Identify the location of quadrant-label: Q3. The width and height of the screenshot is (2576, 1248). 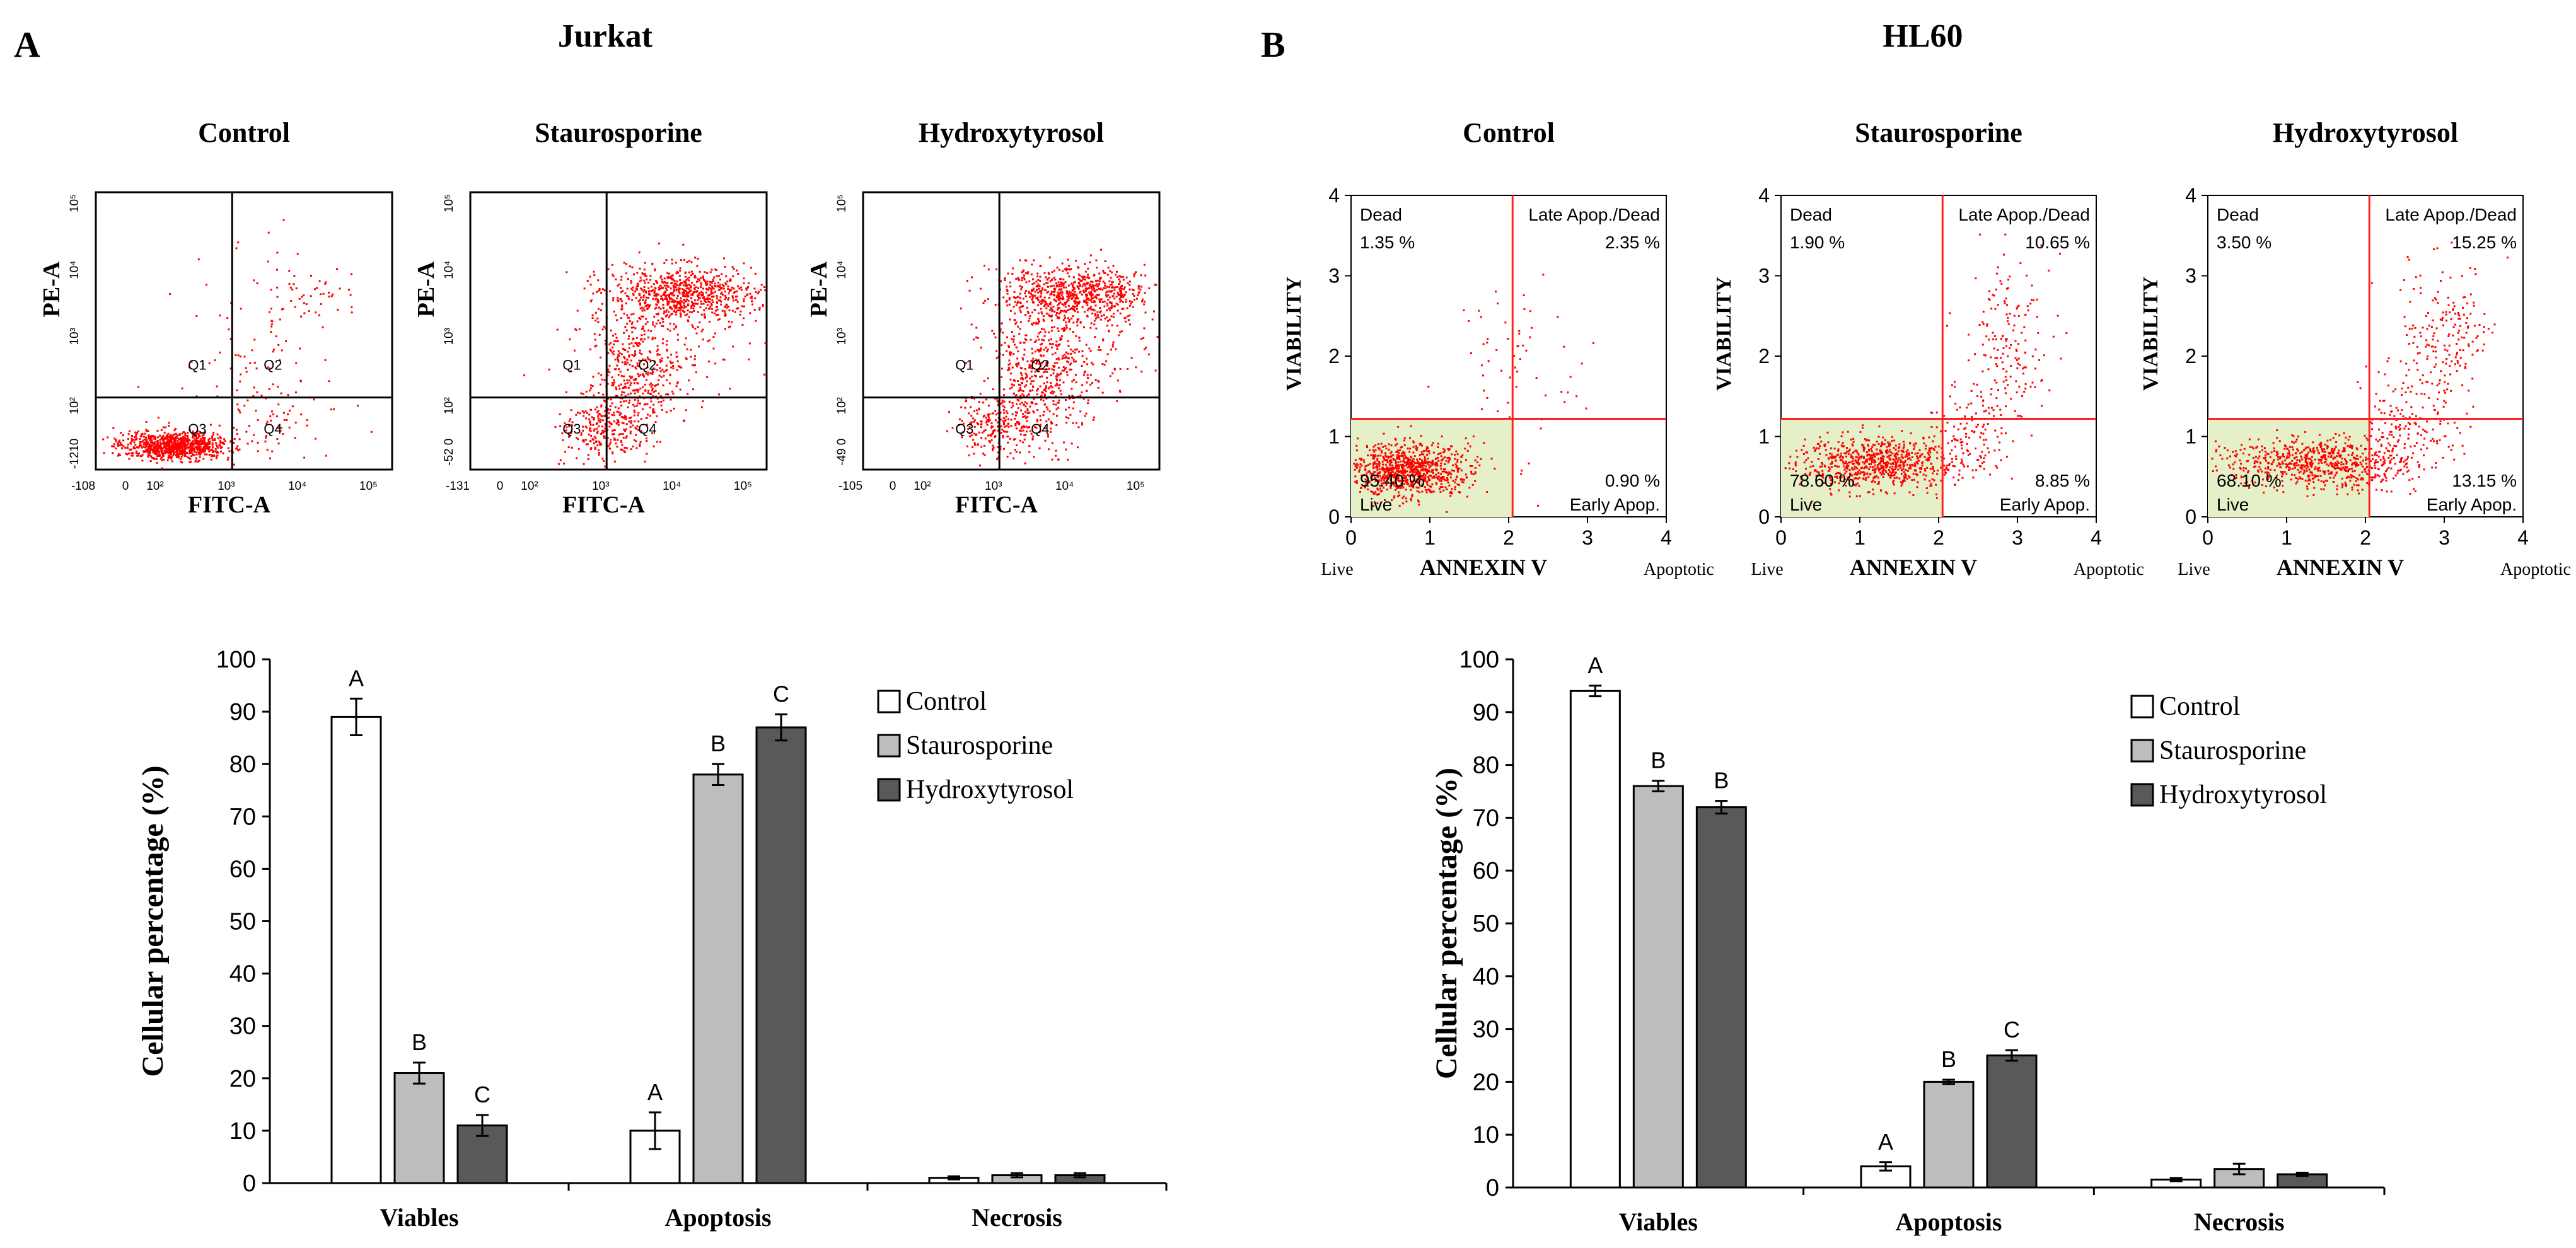
(964, 429).